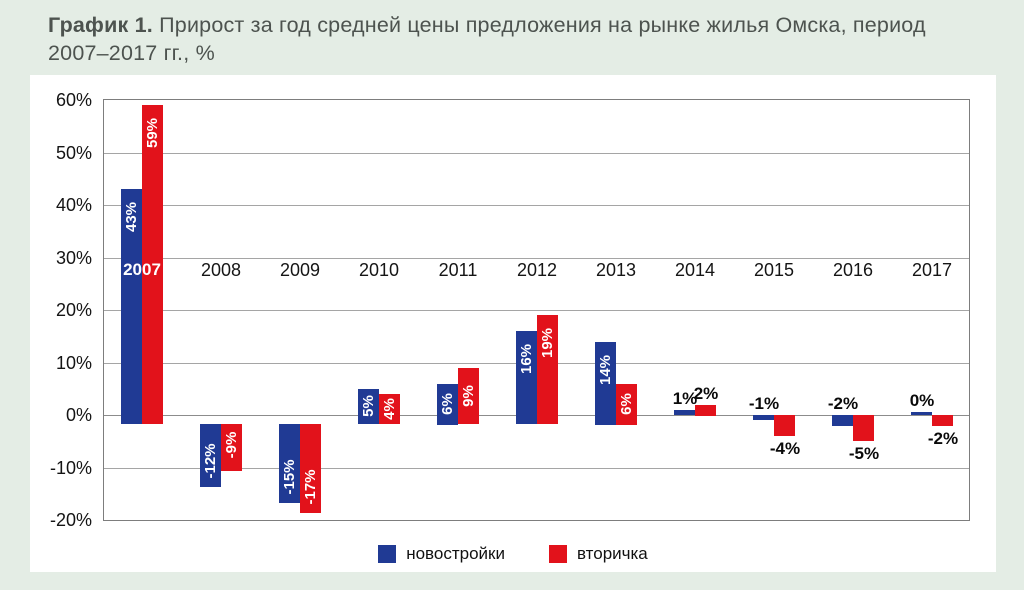  Describe the element at coordinates (774, 270) in the screenshot. I see `year-label-2015: 2015` at that location.